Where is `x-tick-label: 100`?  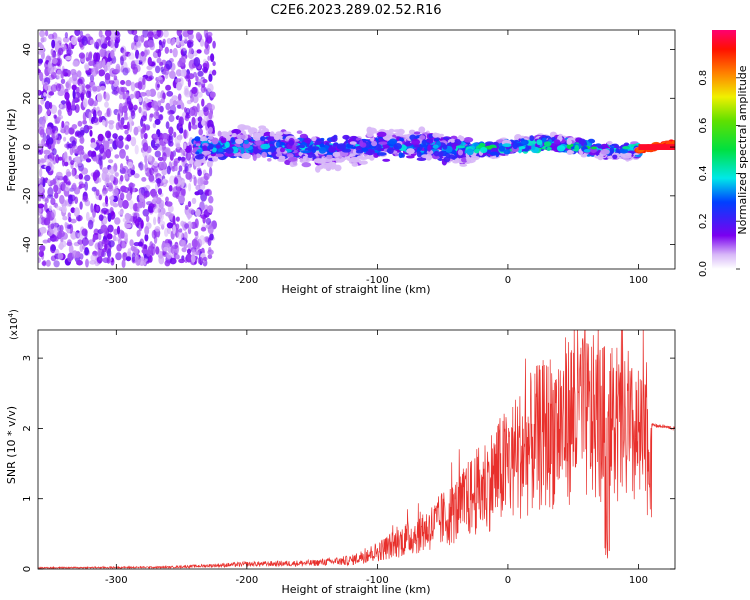
x-tick-label: 100 is located at coordinates (638, 580).